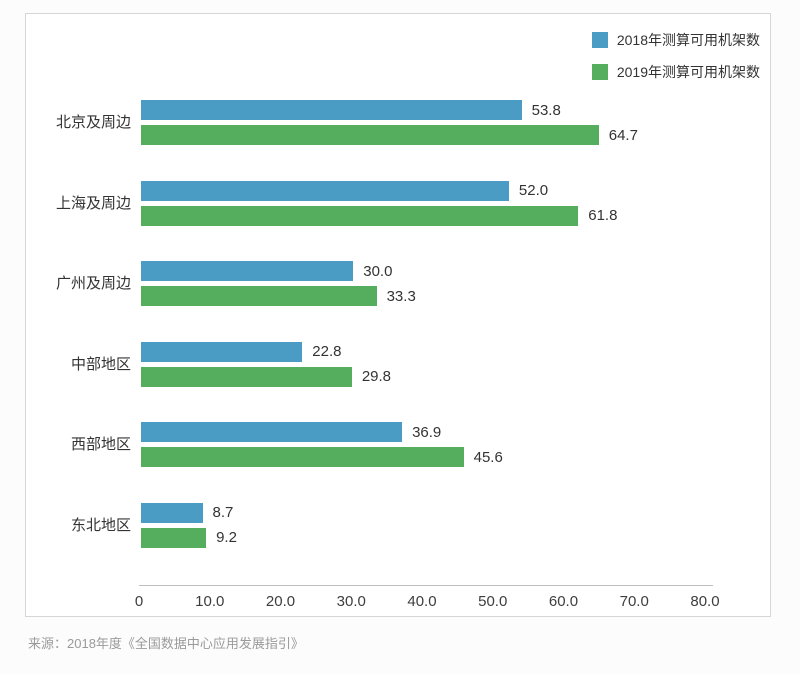  What do you see at coordinates (603, 215) in the screenshot?
I see `value-label: 61.8` at bounding box center [603, 215].